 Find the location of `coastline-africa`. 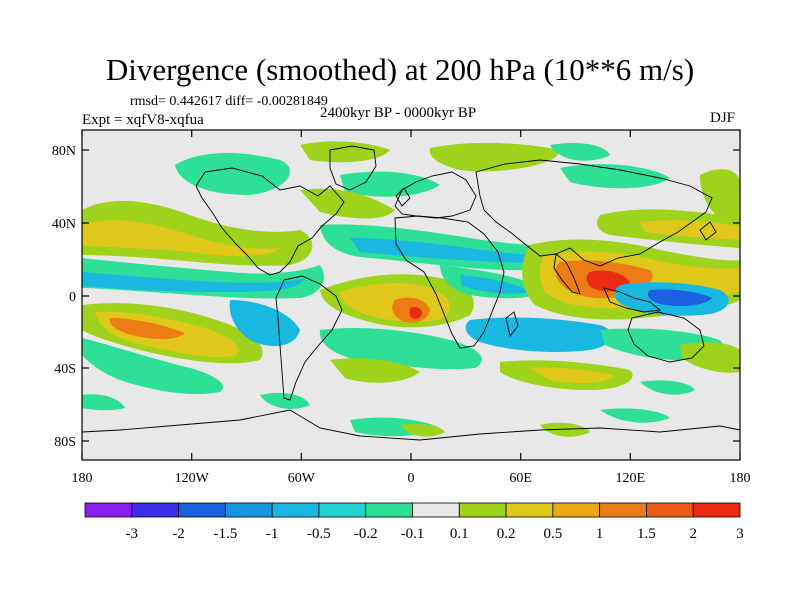

coastline-africa is located at coordinates (449, 282).